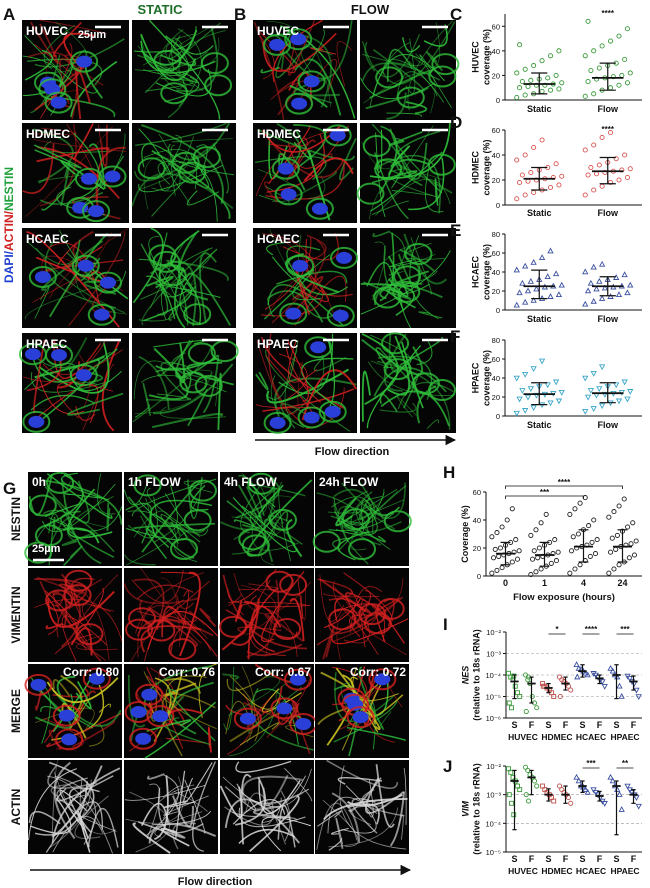 Image resolution: width=650 pixels, height=888 pixels. I want to click on significance: ****, so click(564, 482).